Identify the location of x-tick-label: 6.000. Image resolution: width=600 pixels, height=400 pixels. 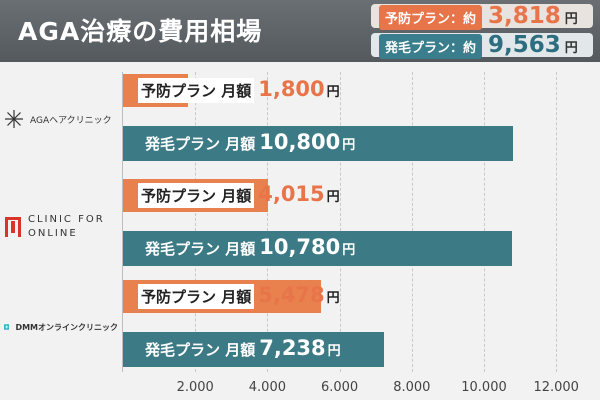
(339, 387).